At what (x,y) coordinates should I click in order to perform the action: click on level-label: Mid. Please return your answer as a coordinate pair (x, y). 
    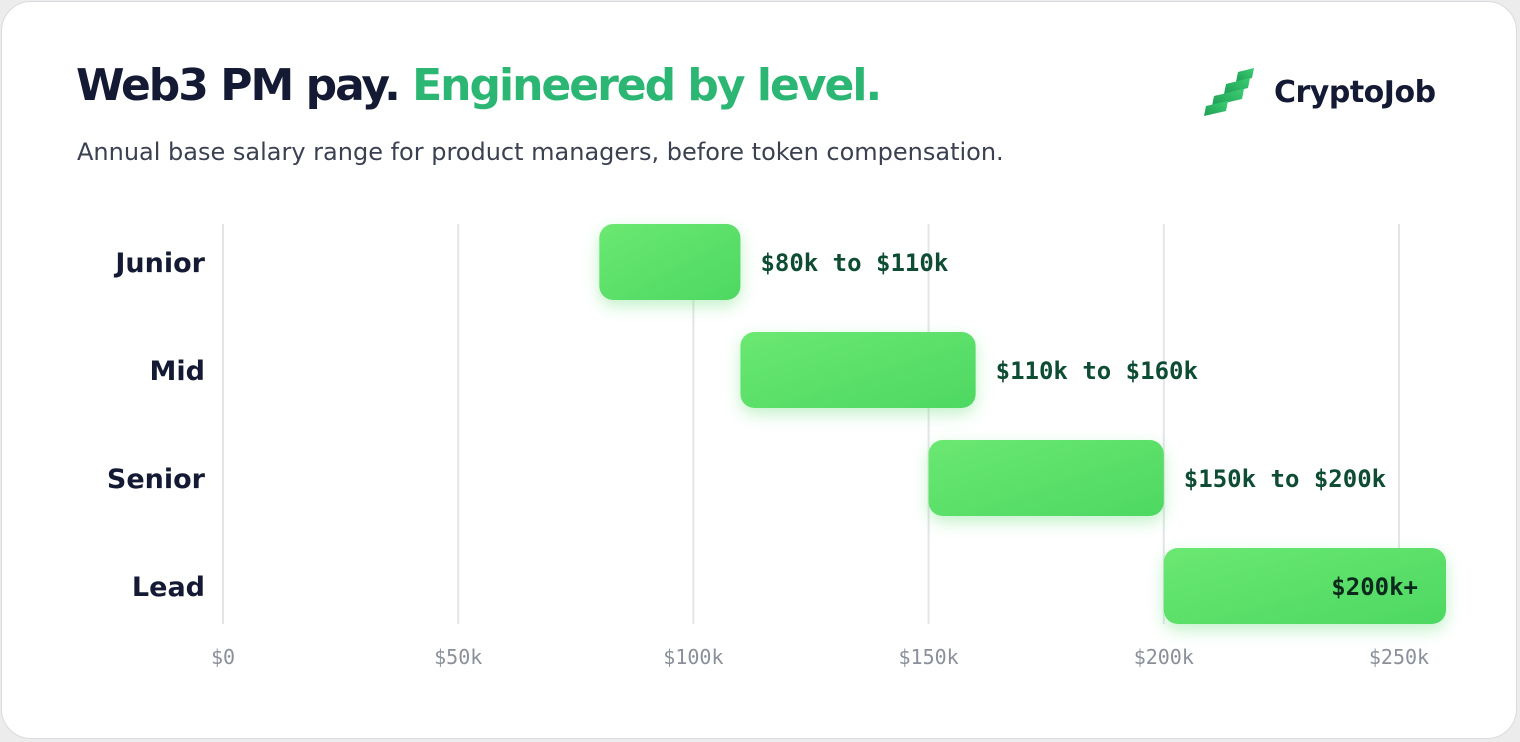
    Looking at the image, I should click on (177, 371).